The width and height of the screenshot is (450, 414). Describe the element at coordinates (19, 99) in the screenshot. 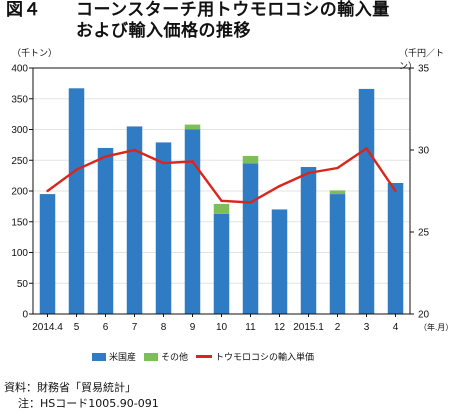

I see `left-tick-label: 350` at that location.